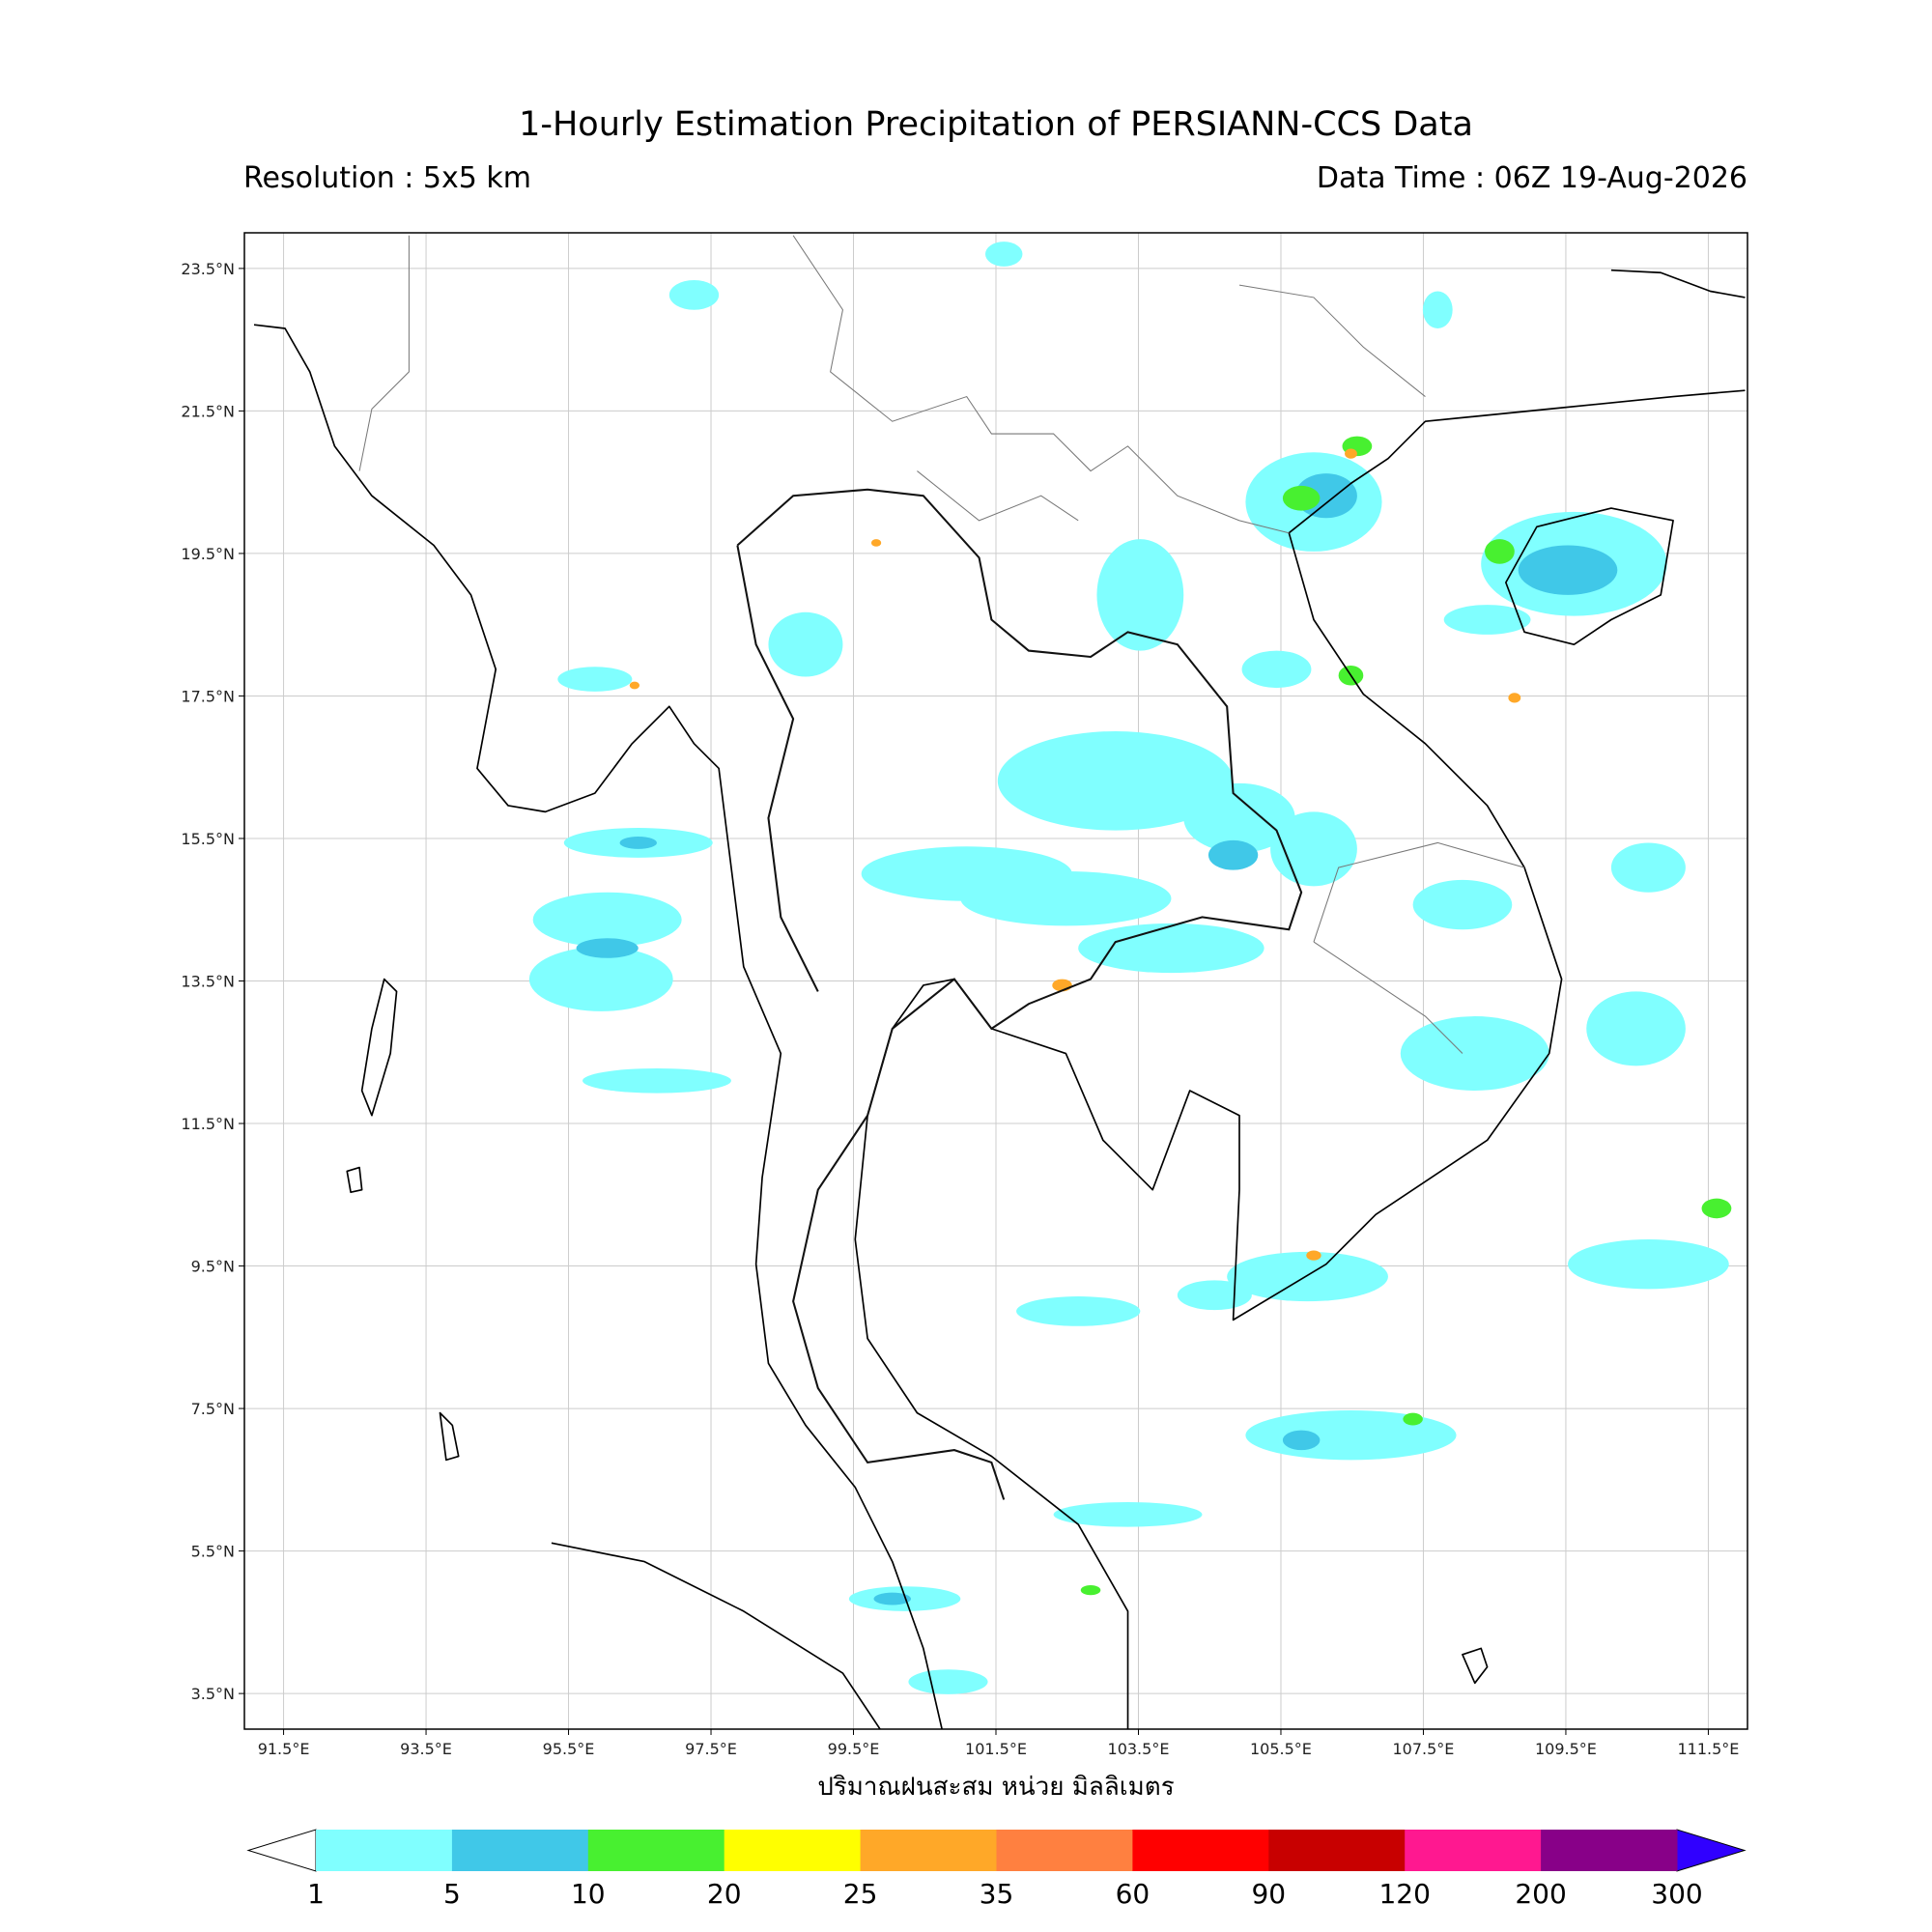  I want to click on x-tick-label: 111.5°E, so click(1708, 1749).